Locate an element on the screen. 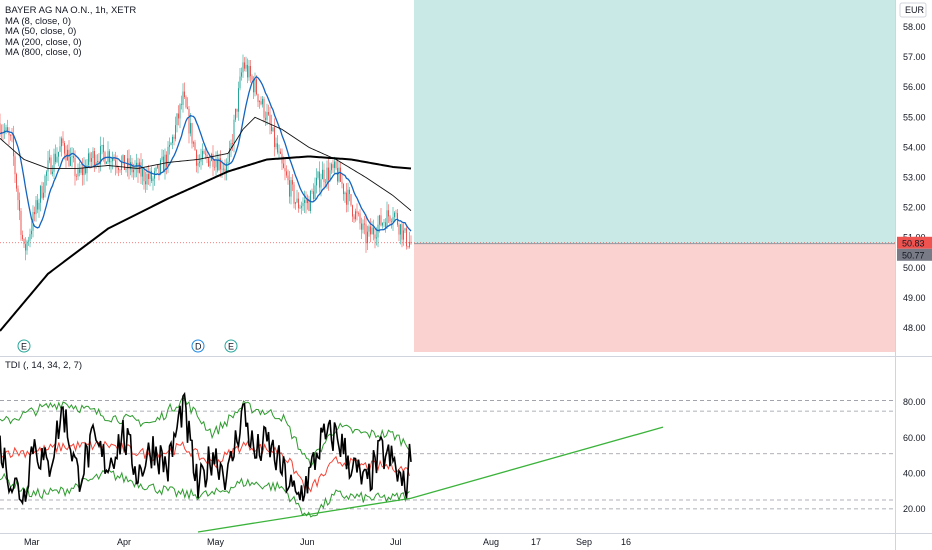 Image resolution: width=932 pixels, height=550 pixels. price-tick-label: 52.00 is located at coordinates (914, 208).